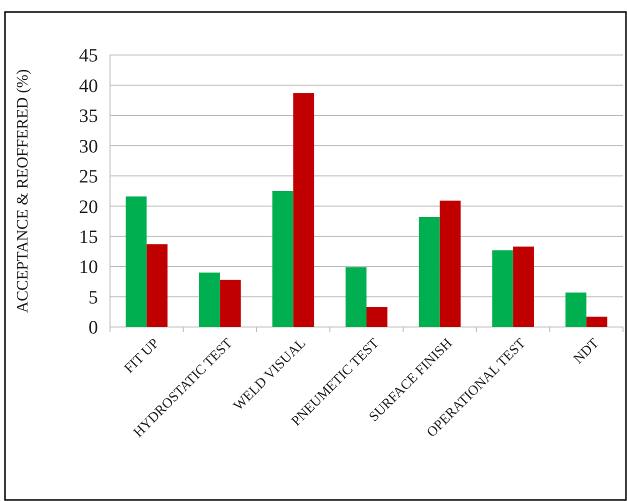 The height and width of the screenshot is (501, 627). I want to click on y-tick-label: 15, so click(88, 237).